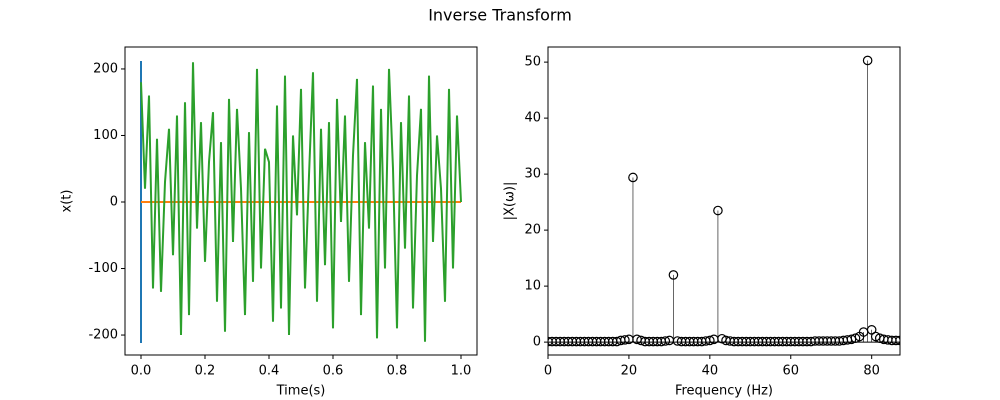  Describe the element at coordinates (301, 391) in the screenshot. I see `x-axis-label: Time(s)` at that location.